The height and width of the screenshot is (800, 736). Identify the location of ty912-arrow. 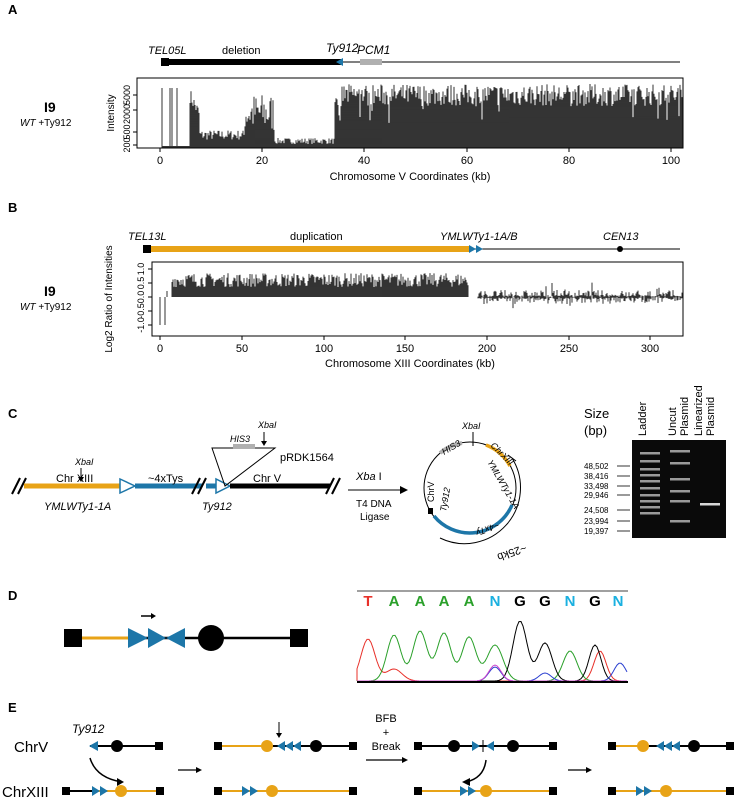
(339, 62).